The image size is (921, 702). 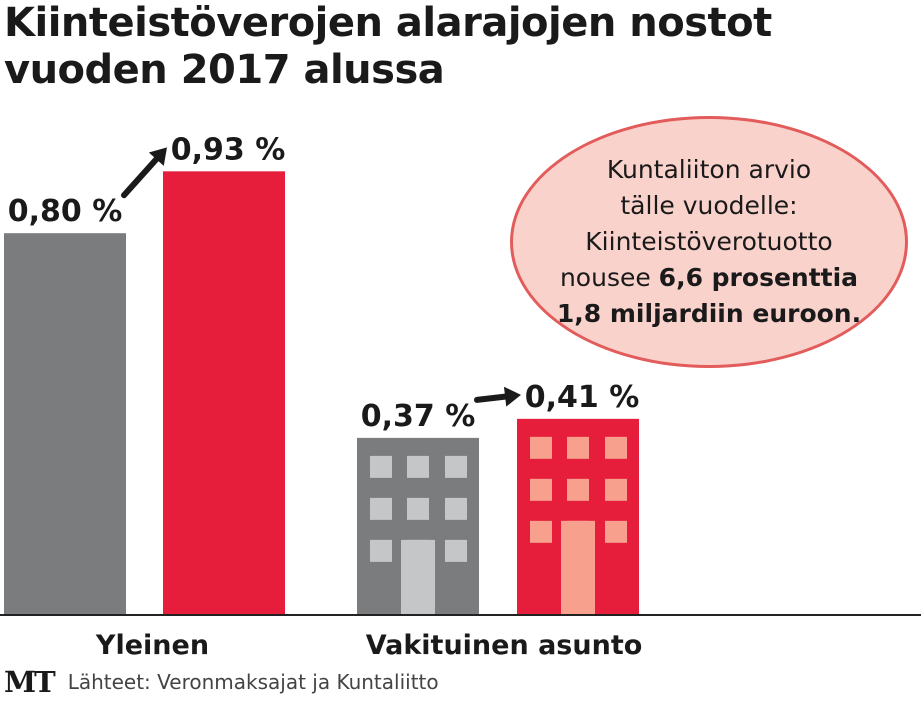 I want to click on source-text: Lähteet: Veronmaksajat ja Kuntaliitto, so click(x=253, y=682).